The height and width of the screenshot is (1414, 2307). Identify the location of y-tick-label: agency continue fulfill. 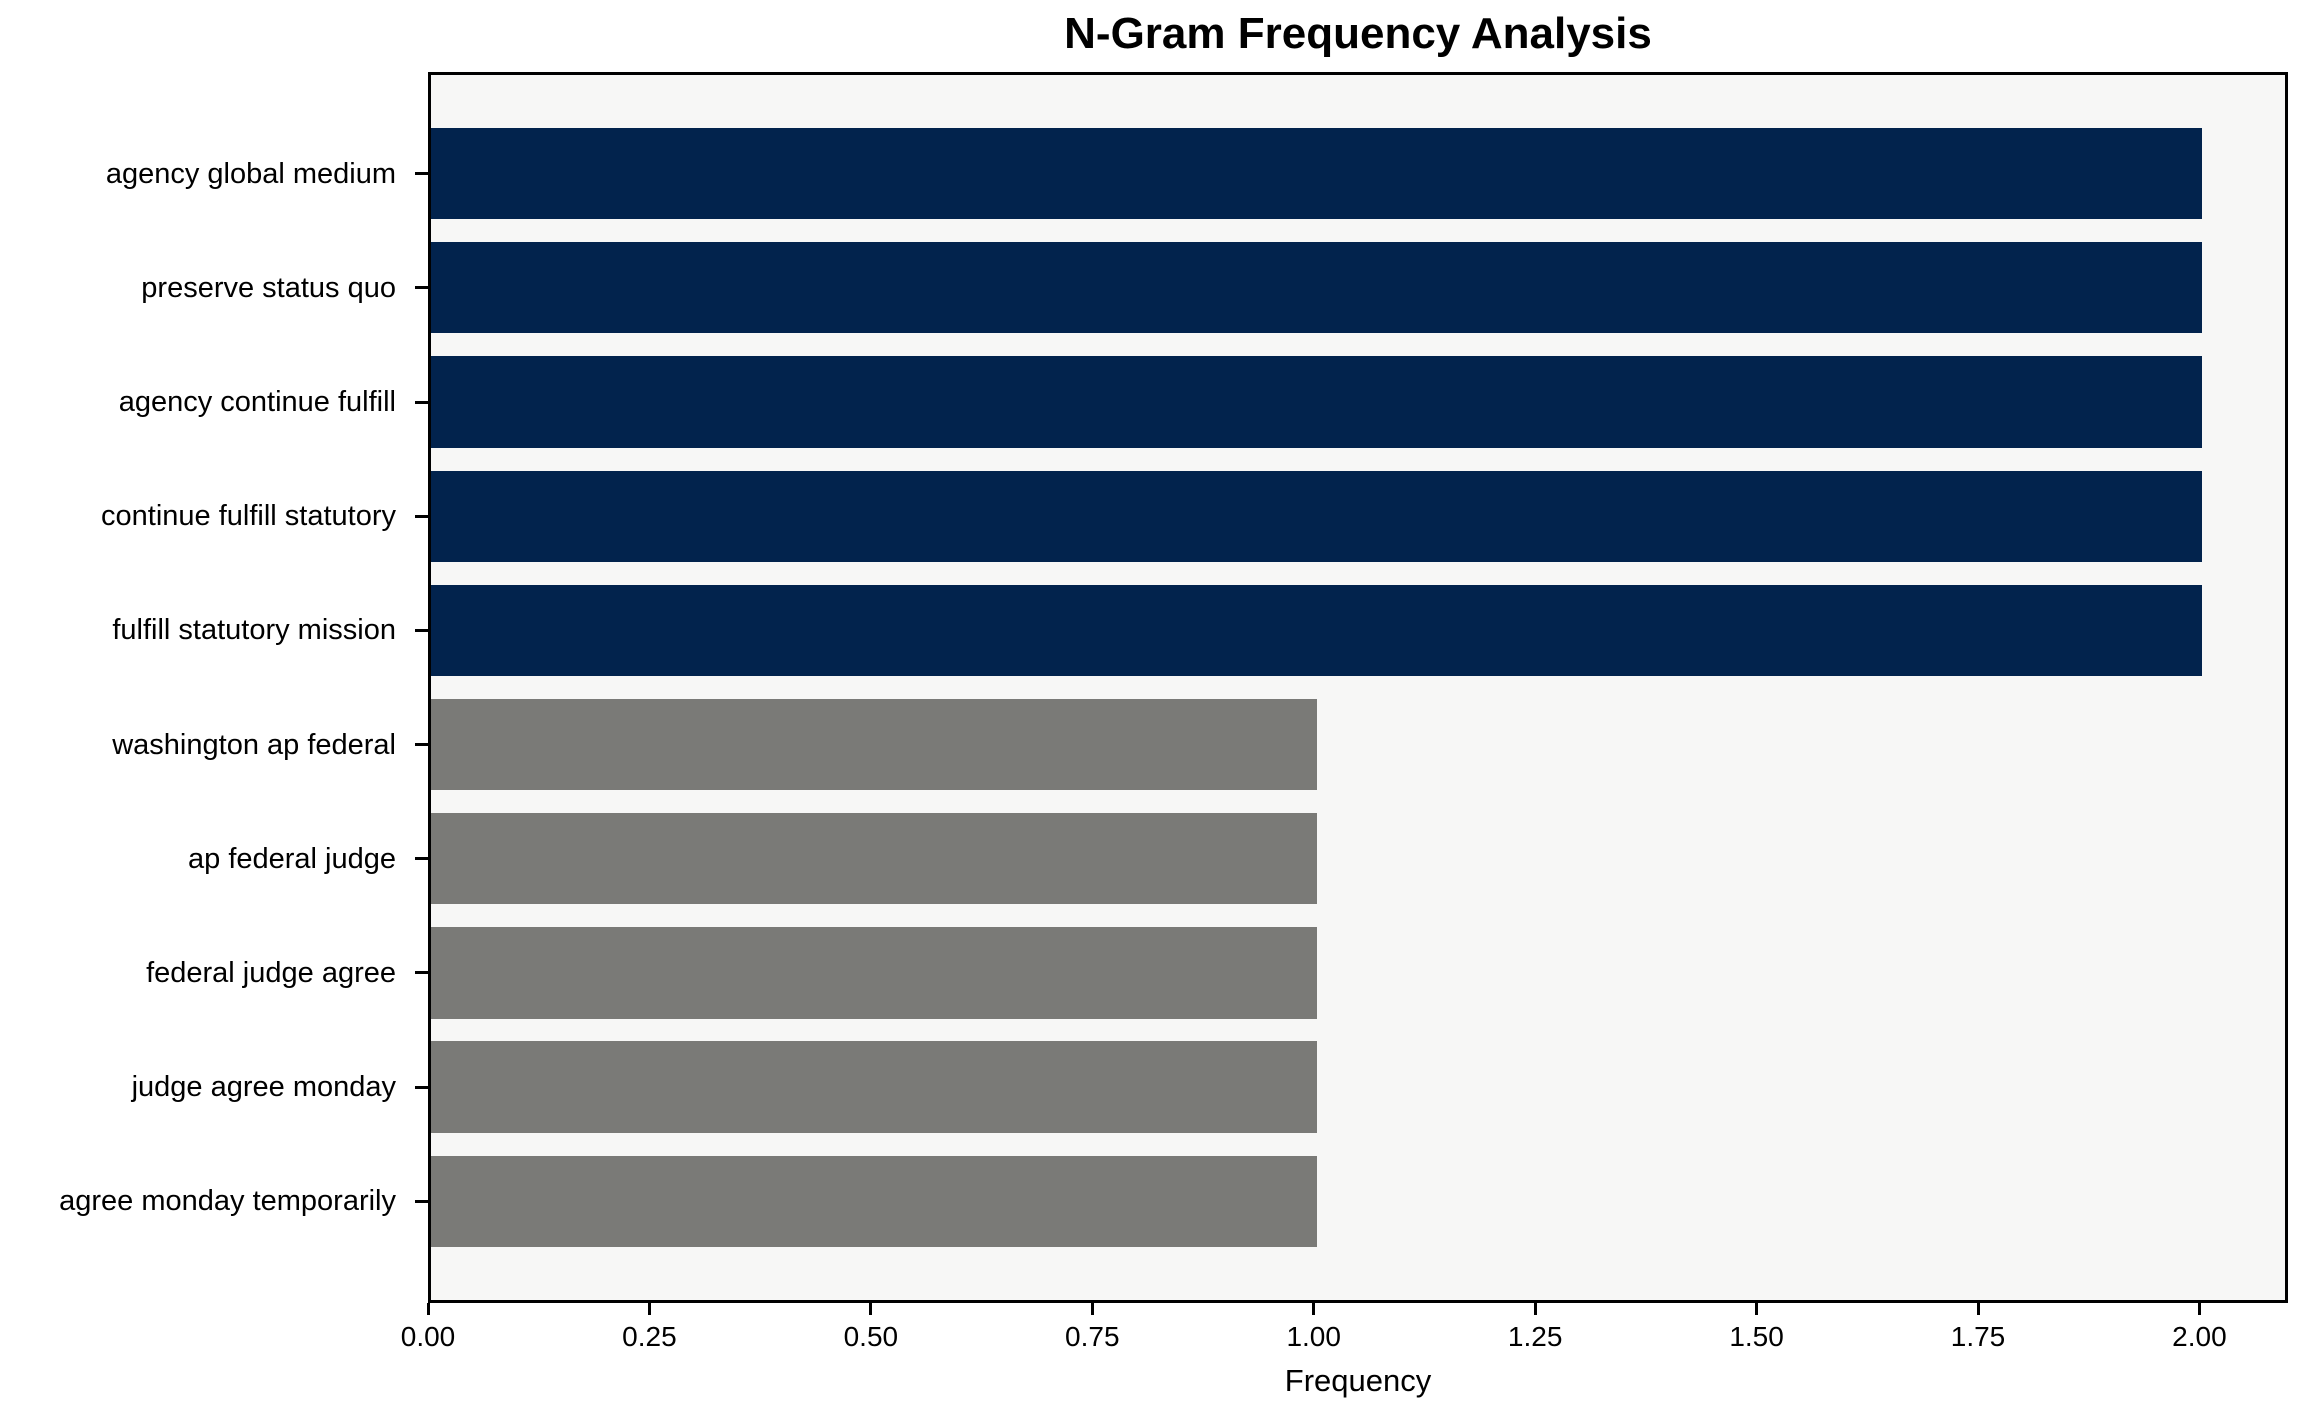
(257, 402).